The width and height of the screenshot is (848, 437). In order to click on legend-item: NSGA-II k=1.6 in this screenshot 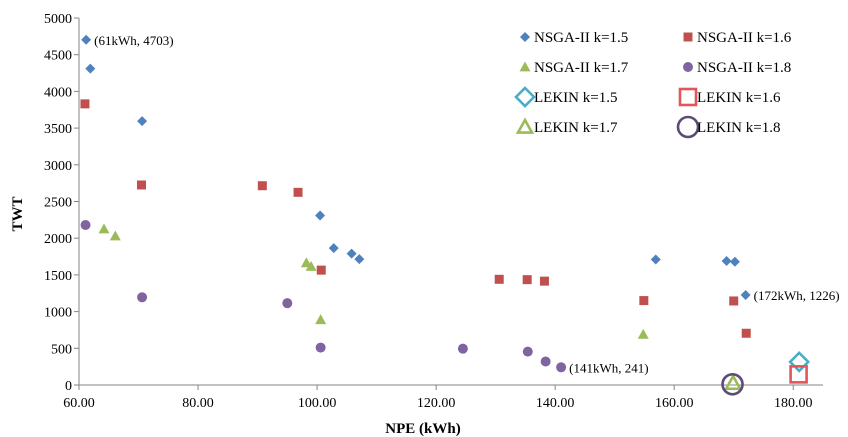, I will do `click(737, 38)`.